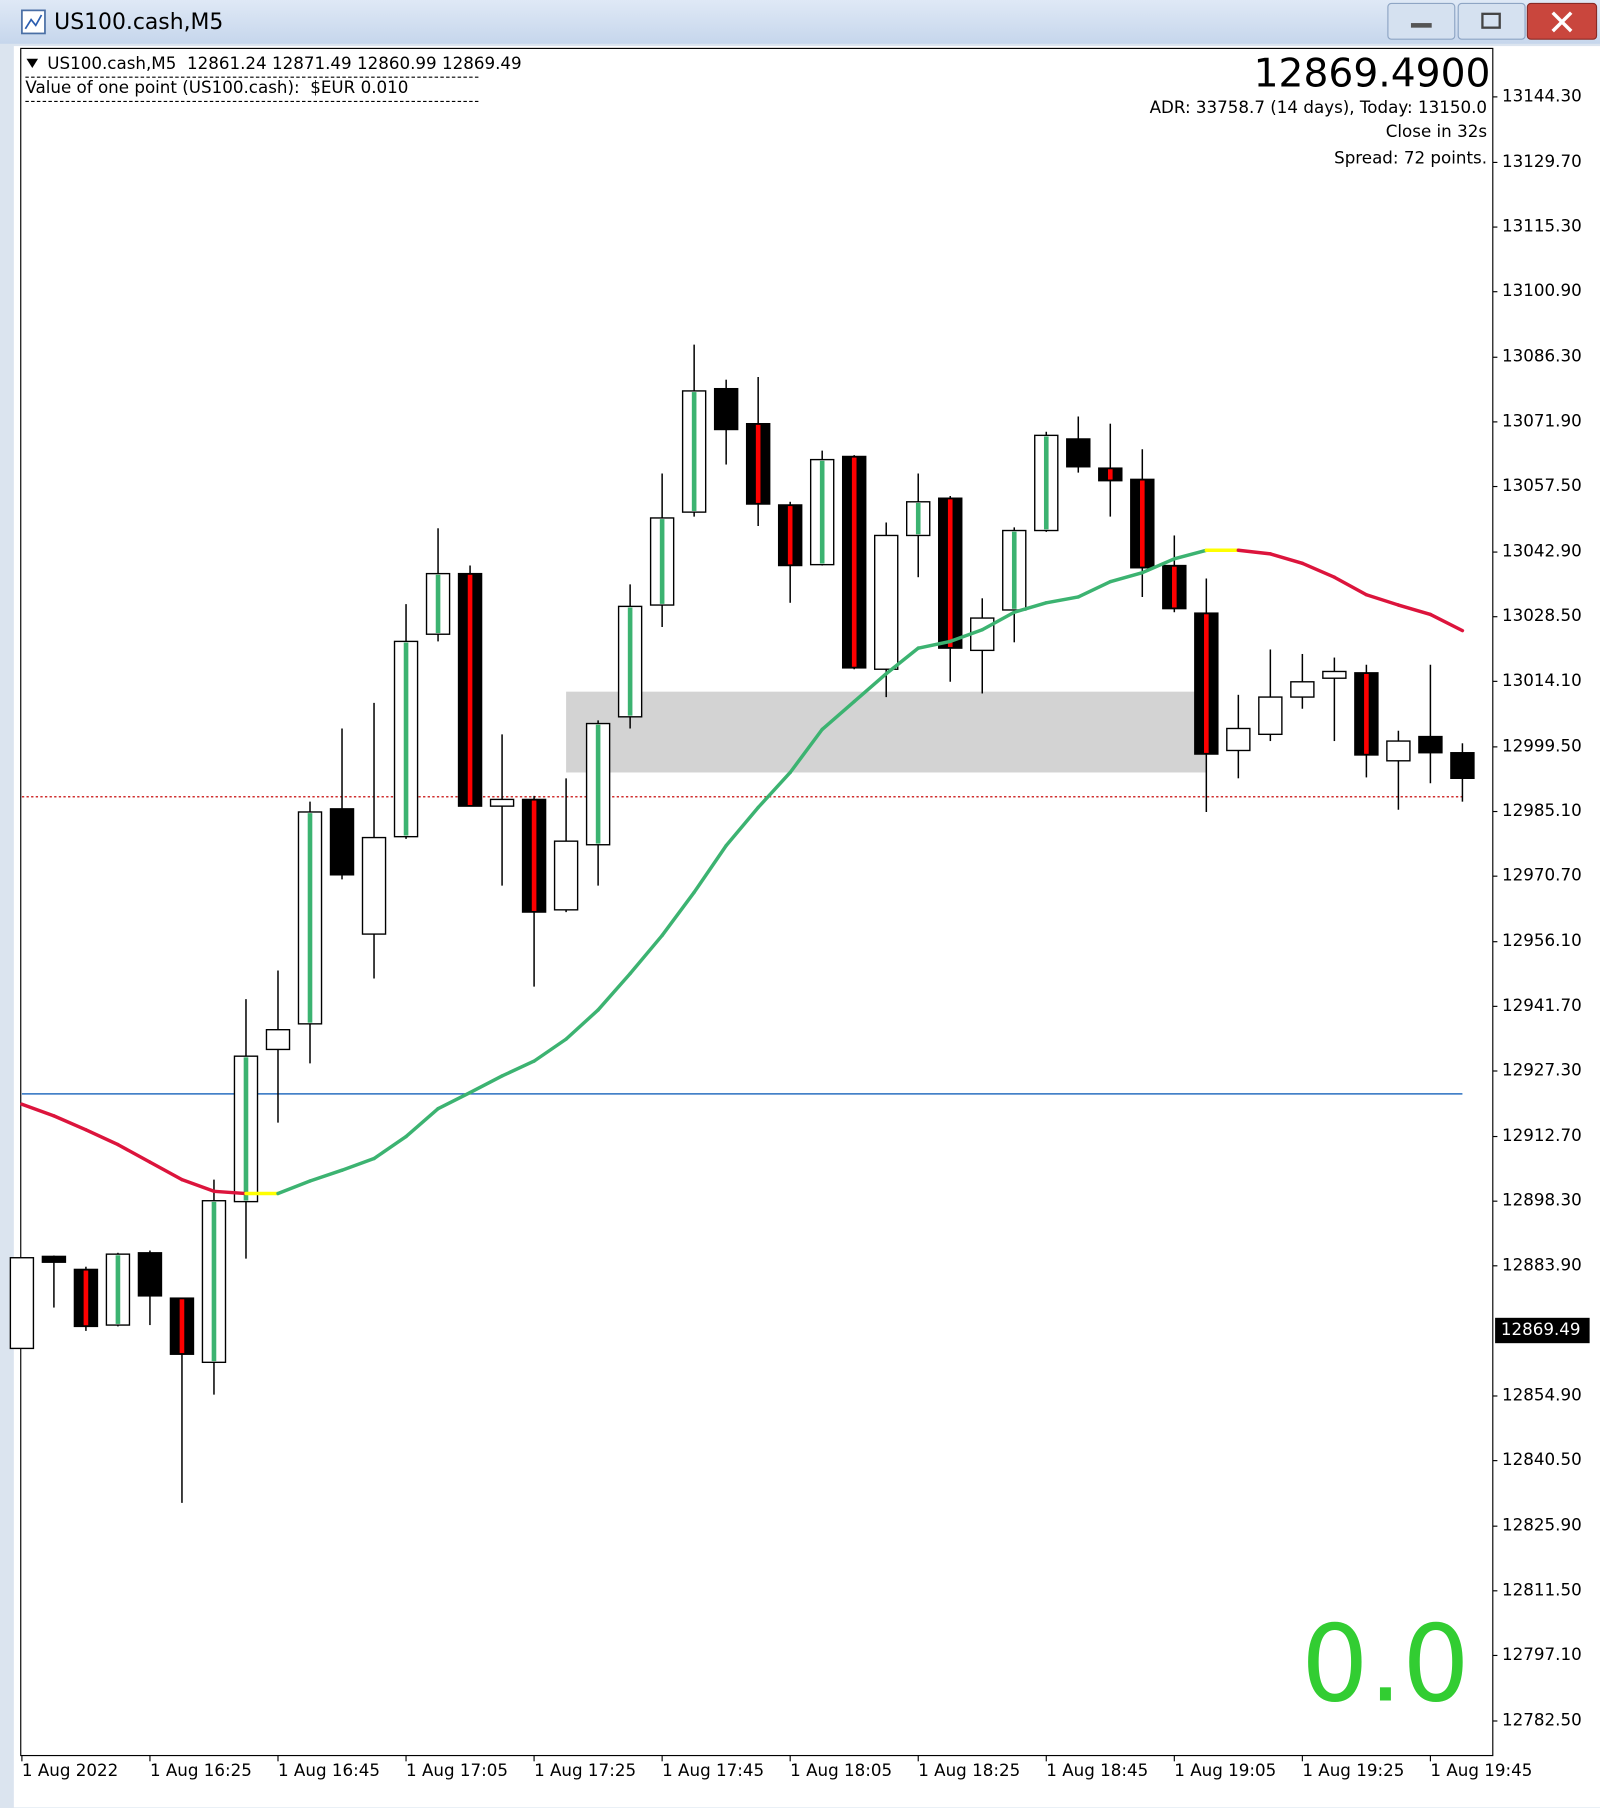 The image size is (1600, 1808). Describe the element at coordinates (969, 1770) in the screenshot. I see `x-tick-label: 1 Aug 18:25` at that location.